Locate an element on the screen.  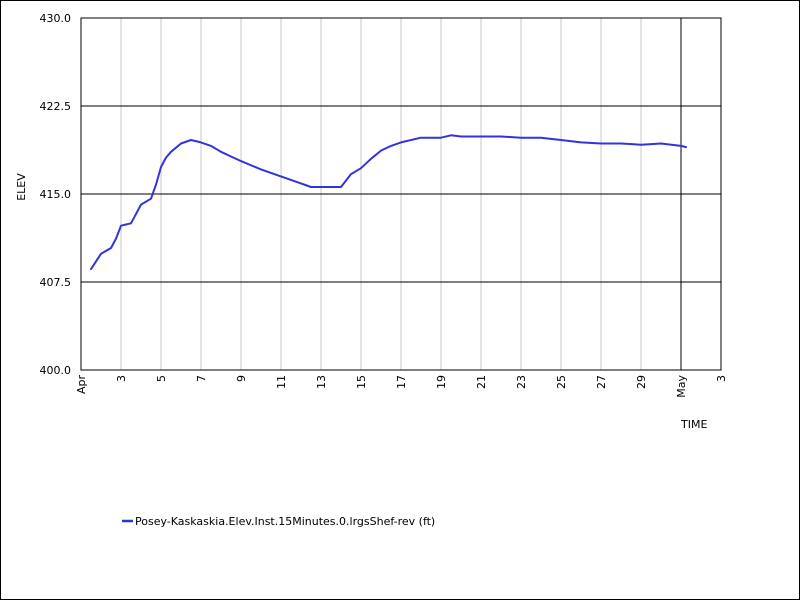
x-tick-label: 5 is located at coordinates (161, 378).